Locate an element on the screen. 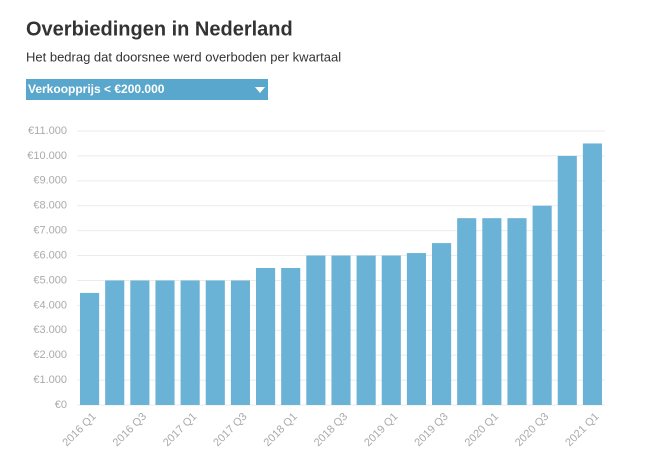  x-tick-label: 2018 Q3 is located at coordinates (331, 430).